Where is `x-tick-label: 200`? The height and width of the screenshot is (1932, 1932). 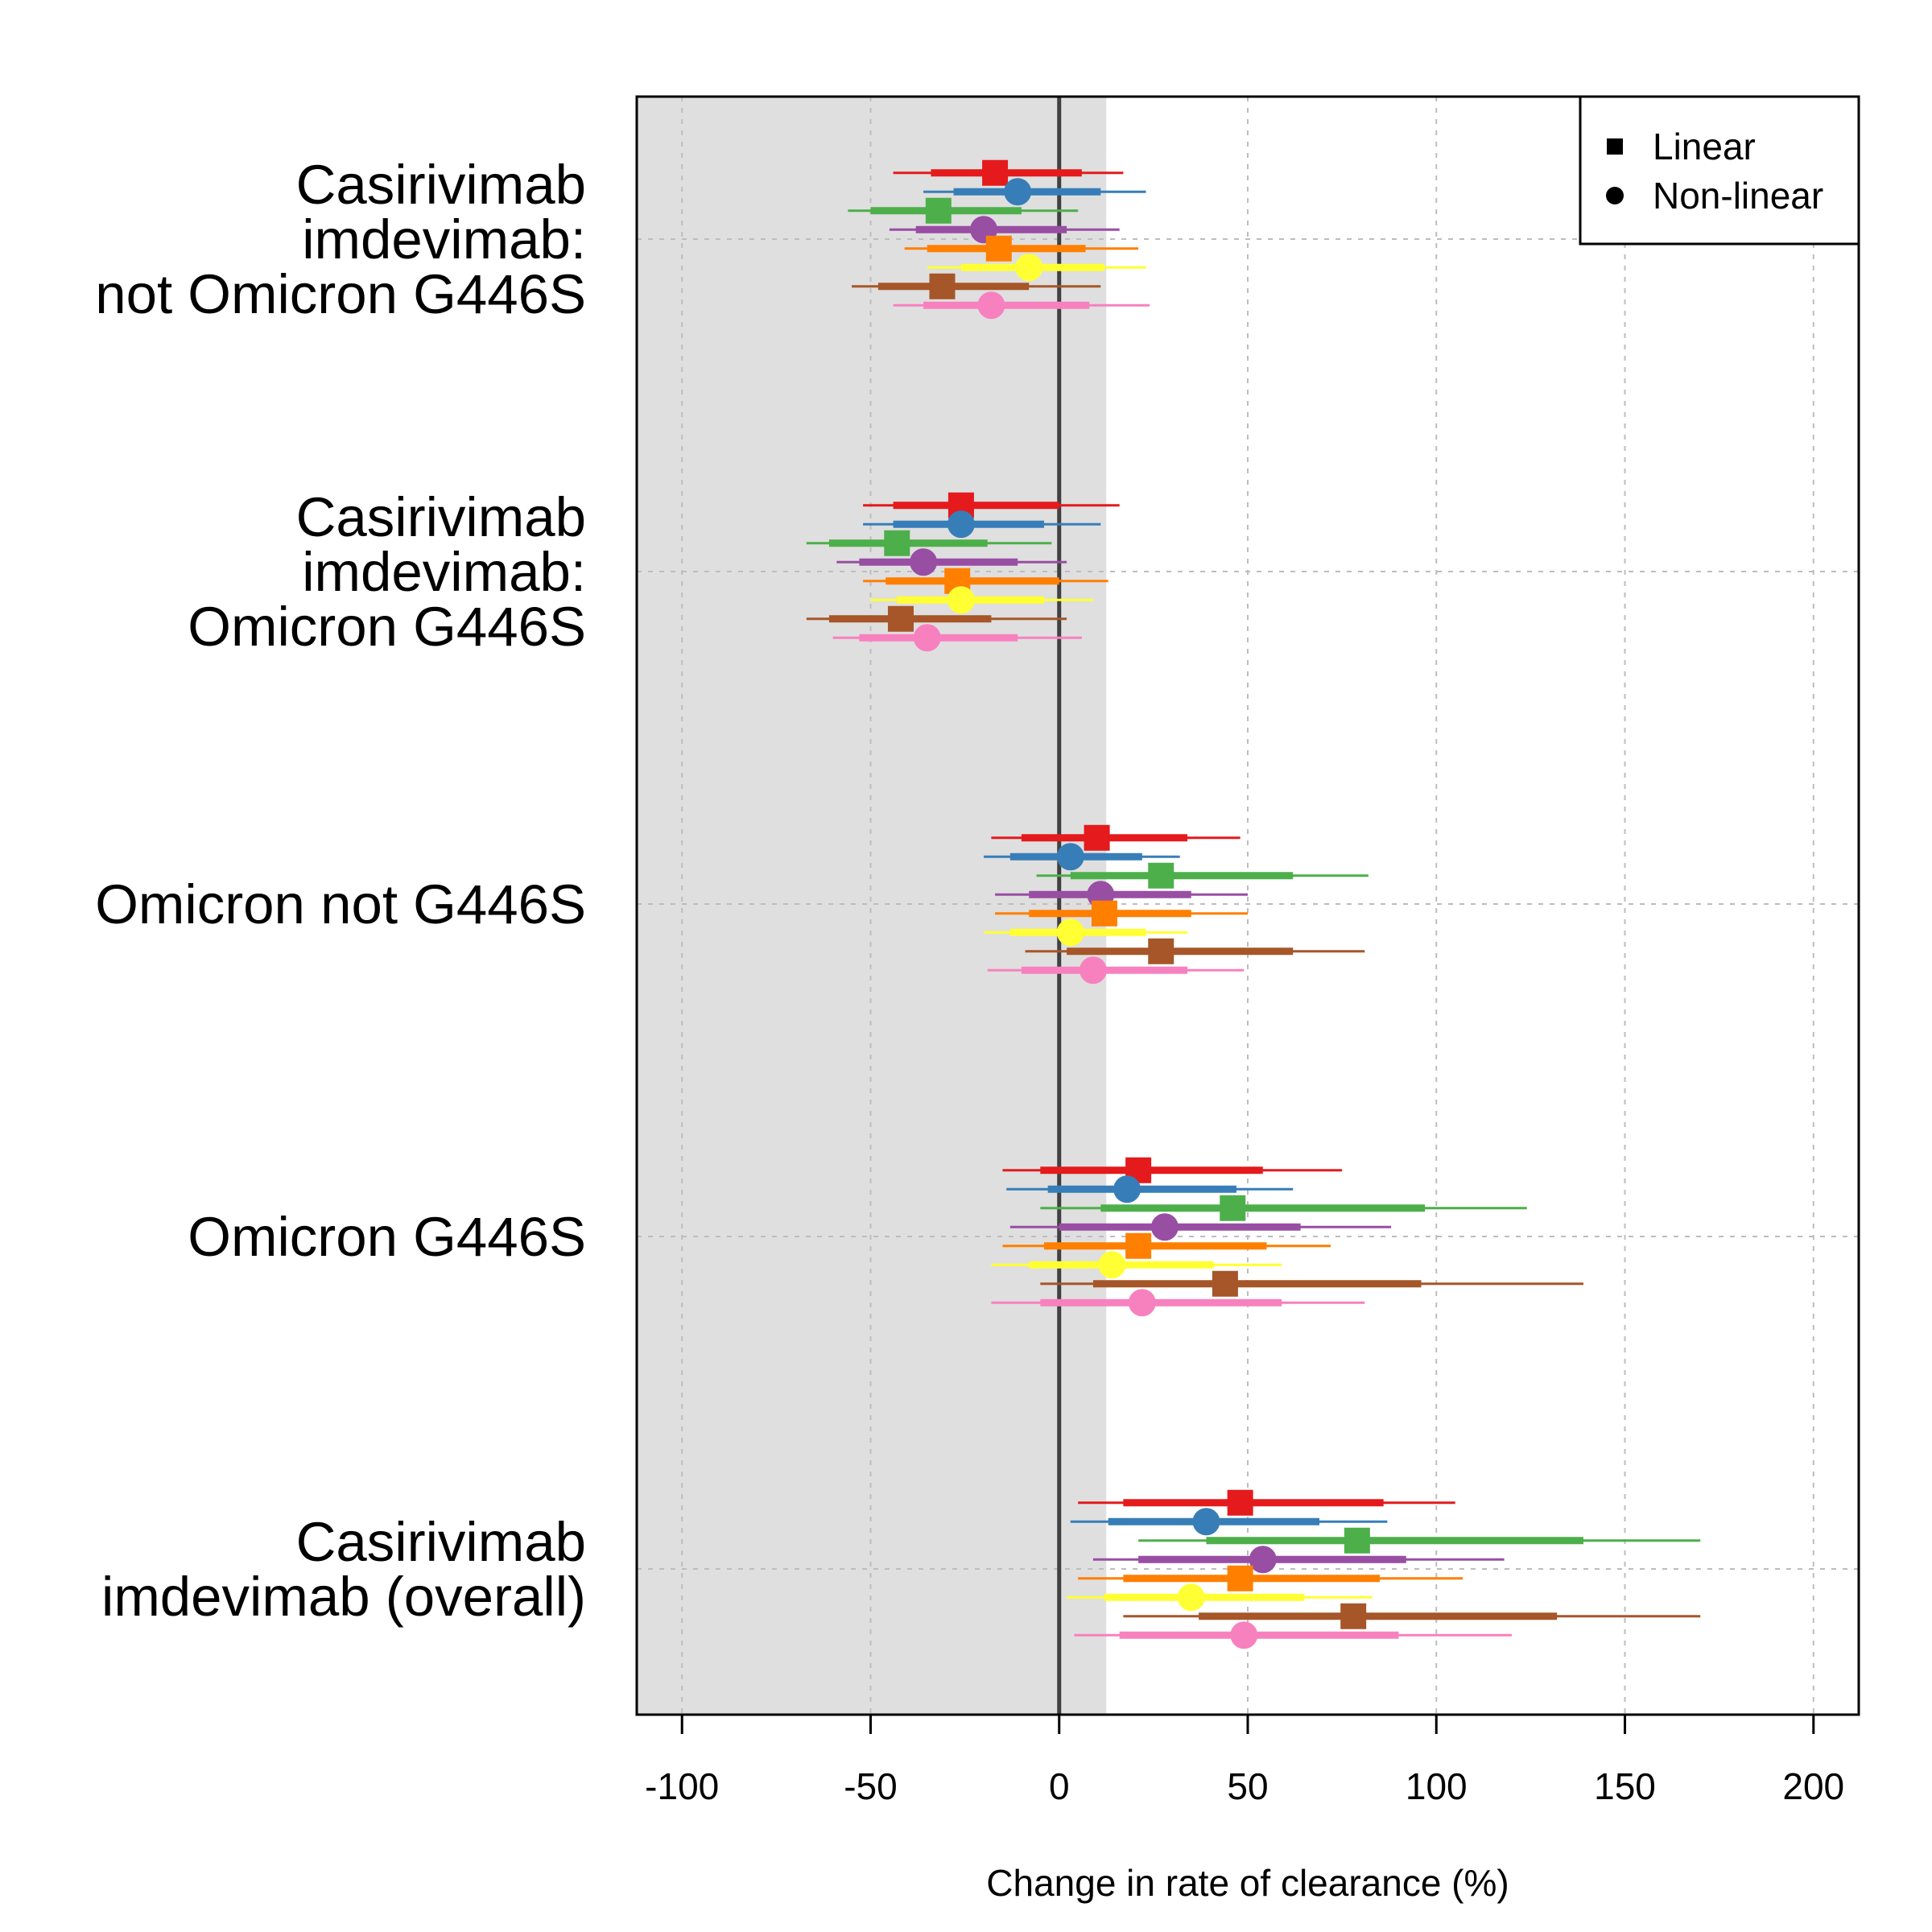
x-tick-label: 200 is located at coordinates (1813, 1786).